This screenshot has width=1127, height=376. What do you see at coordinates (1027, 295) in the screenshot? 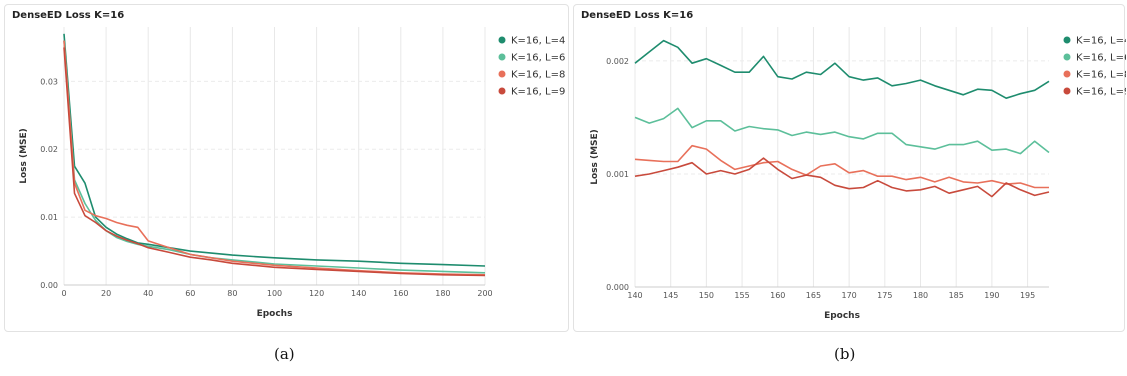
I see `x-tick-label: 195` at bounding box center [1027, 295].